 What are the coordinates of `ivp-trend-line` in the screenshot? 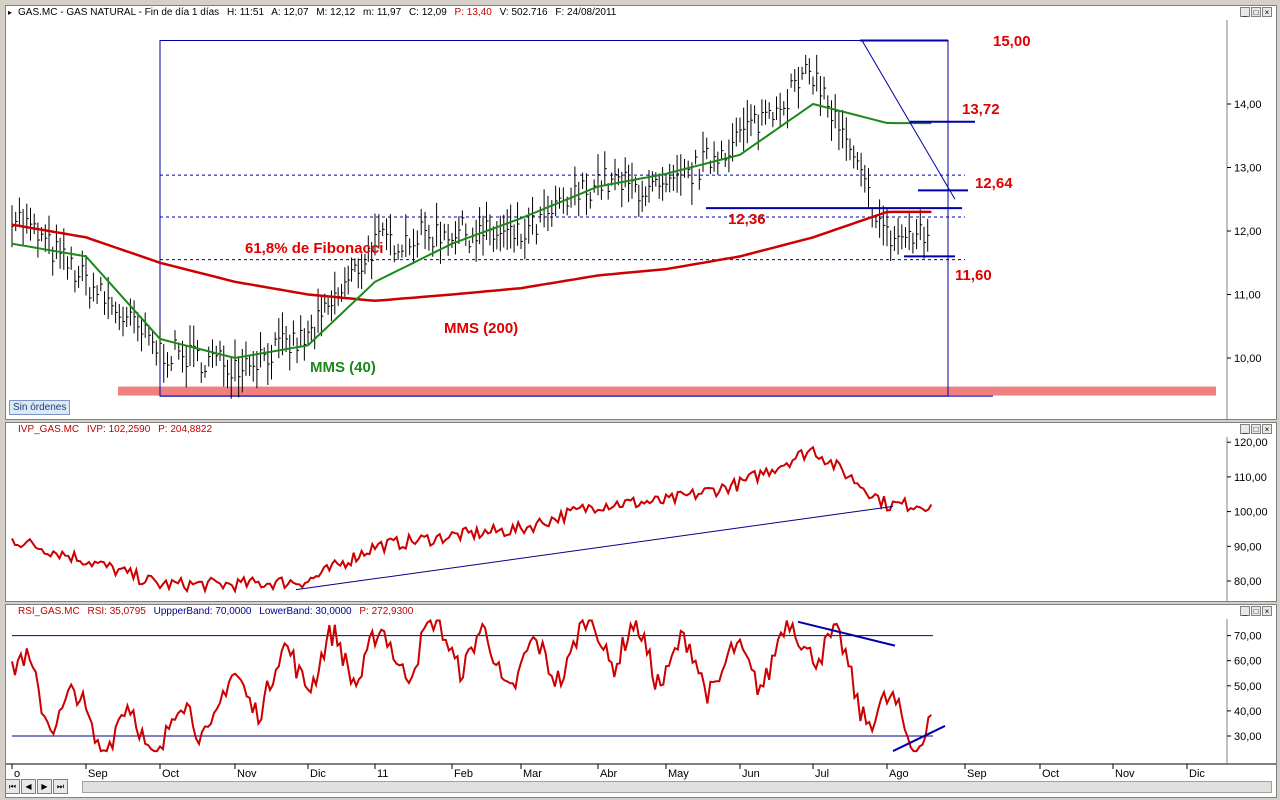 It's located at (594, 548).